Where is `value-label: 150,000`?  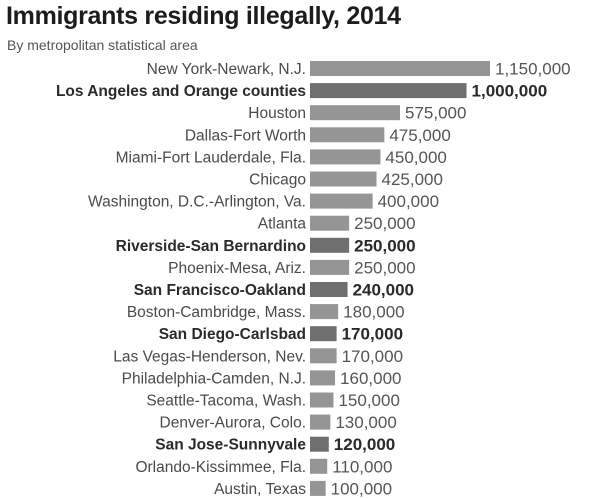
value-label: 150,000 is located at coordinates (368, 400).